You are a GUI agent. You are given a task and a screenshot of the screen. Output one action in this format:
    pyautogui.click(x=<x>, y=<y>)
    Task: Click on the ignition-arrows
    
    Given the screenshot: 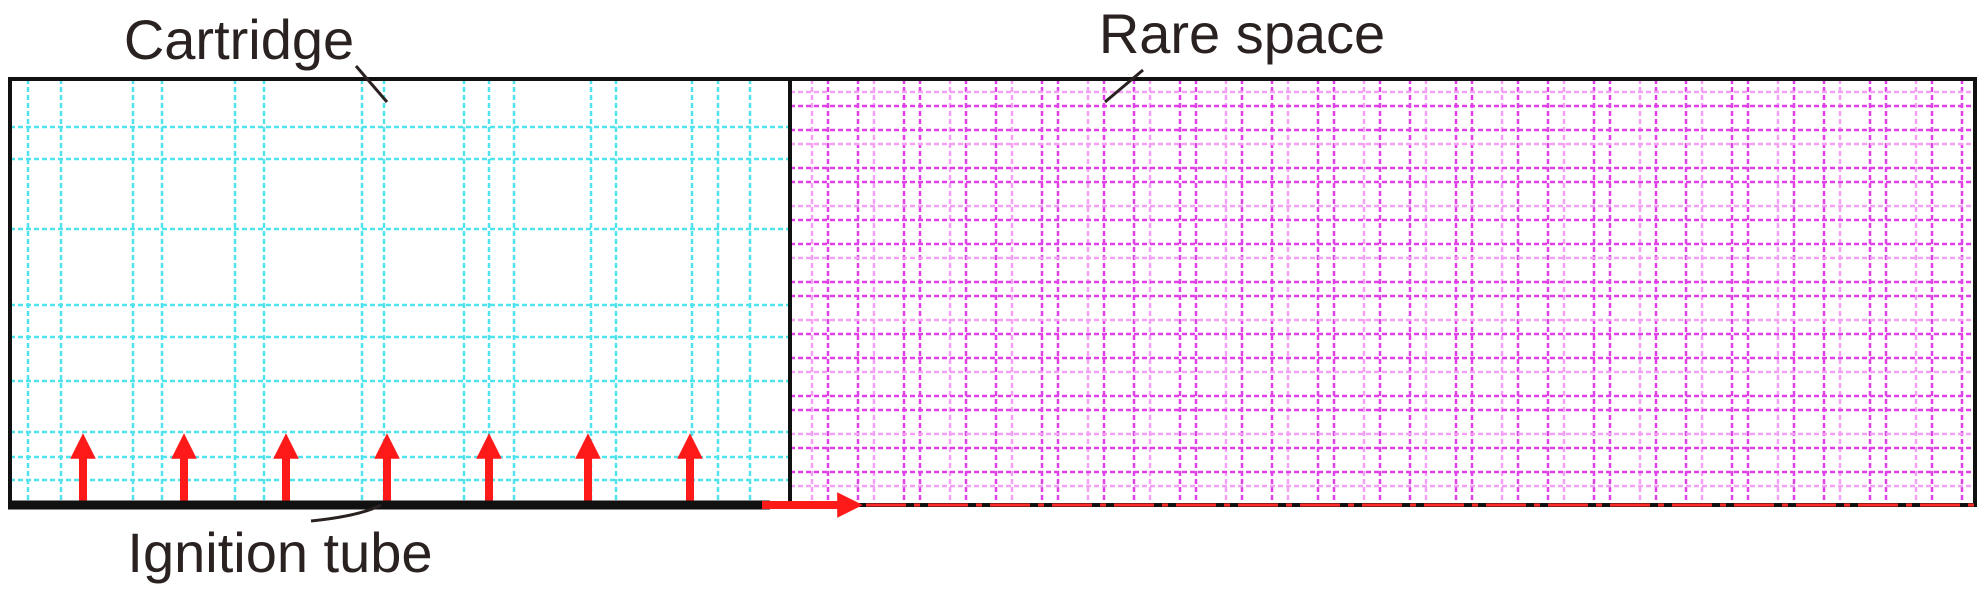 What is the action you would take?
    pyautogui.click(x=386, y=467)
    